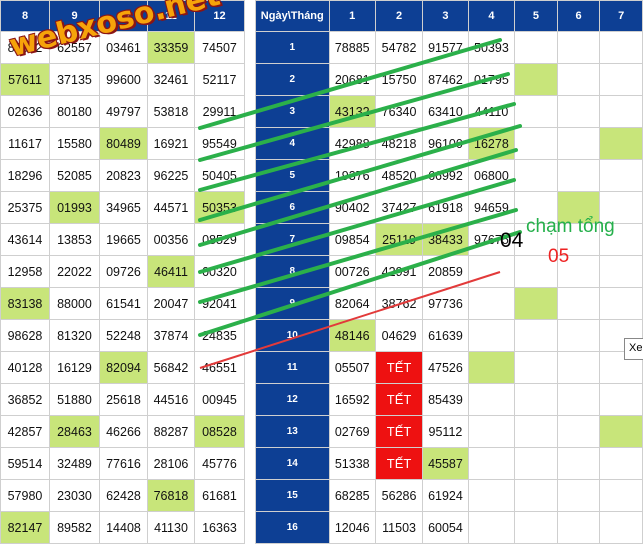 The image size is (643, 544). I want to click on result-cell: 19376, so click(352, 175).